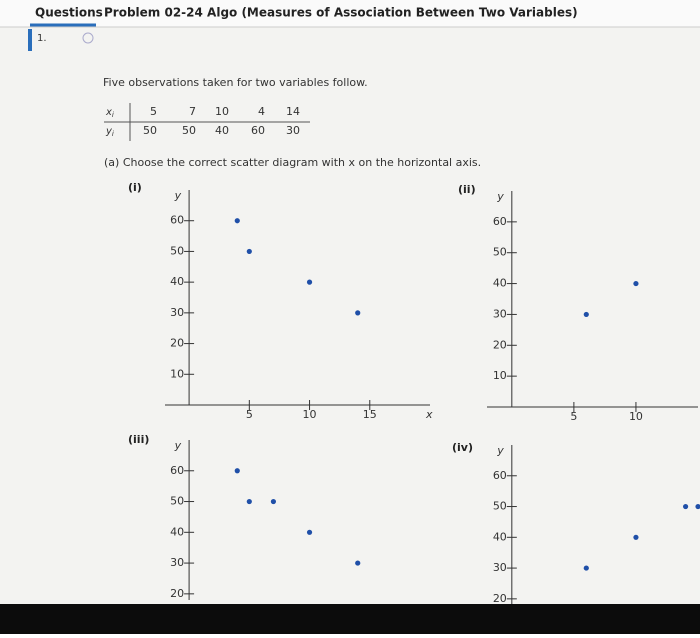 This screenshot has height=638, width=700. I want to click on row-header: xi, so click(109, 113).